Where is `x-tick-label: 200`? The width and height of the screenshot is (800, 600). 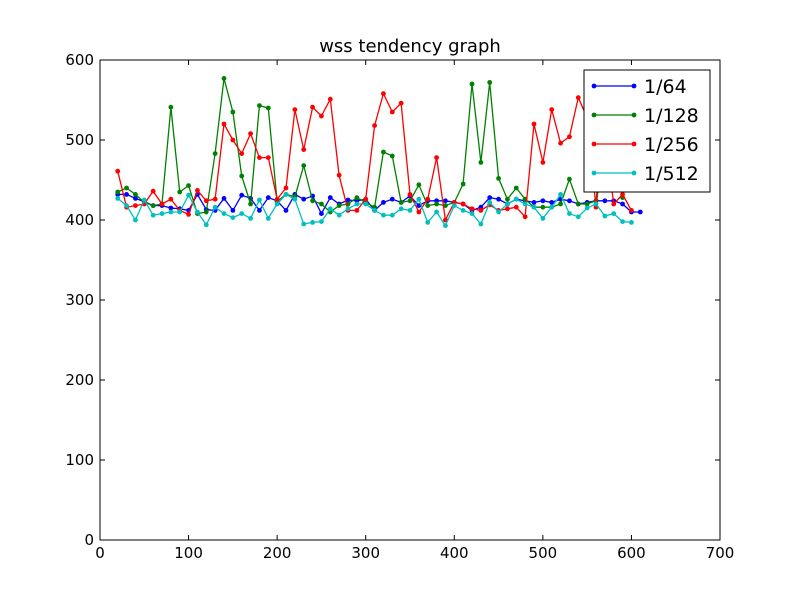
x-tick-label: 200 is located at coordinates (277, 553).